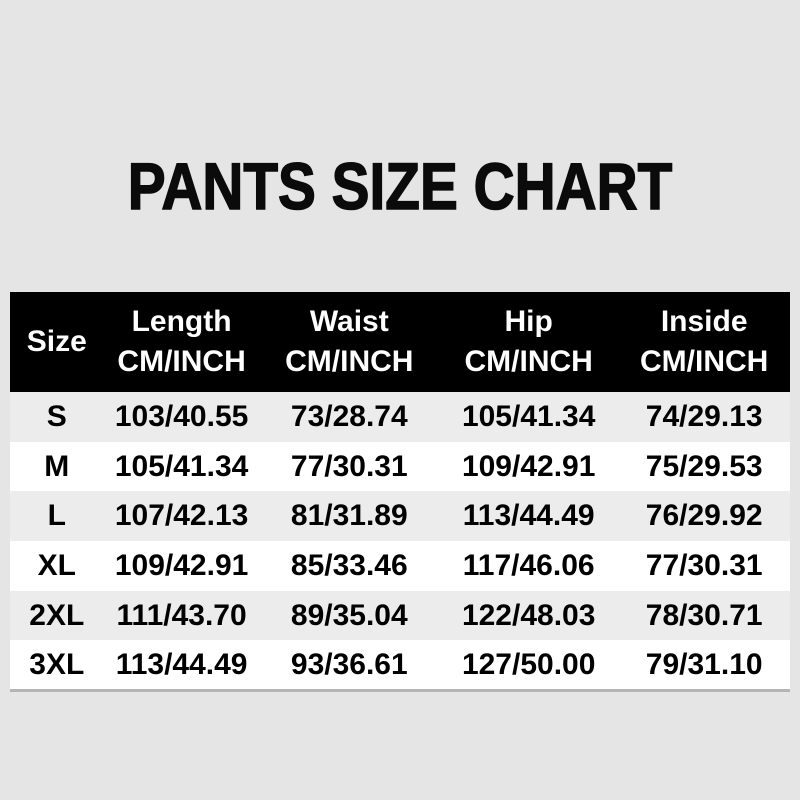 This screenshot has height=800, width=800. Describe the element at coordinates (704, 416) in the screenshot. I see `cell-measurement: 74/29.13` at that location.